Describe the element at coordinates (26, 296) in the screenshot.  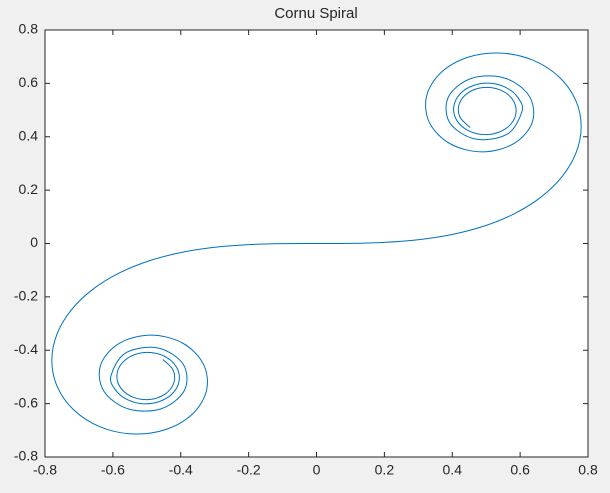
I see `y-tick-label: -0.2` at that location.